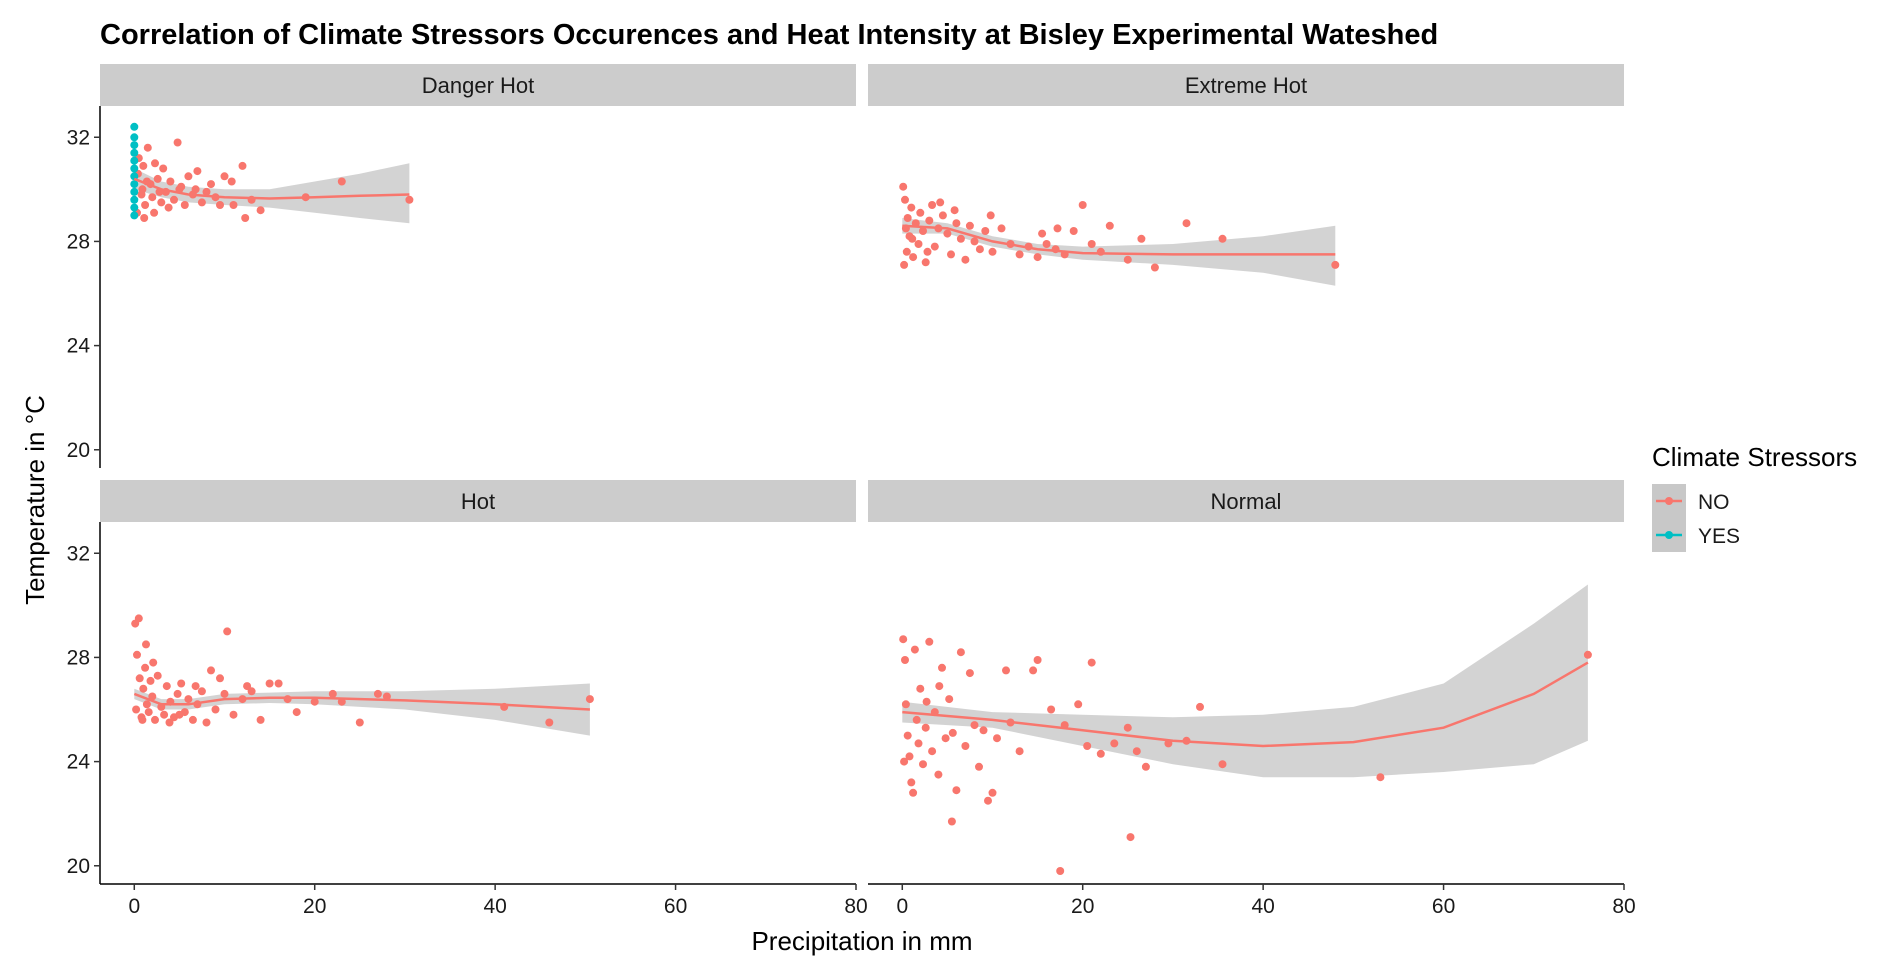 This screenshot has height=977, width=1902. I want to click on series-no-hot, so click(362, 670).